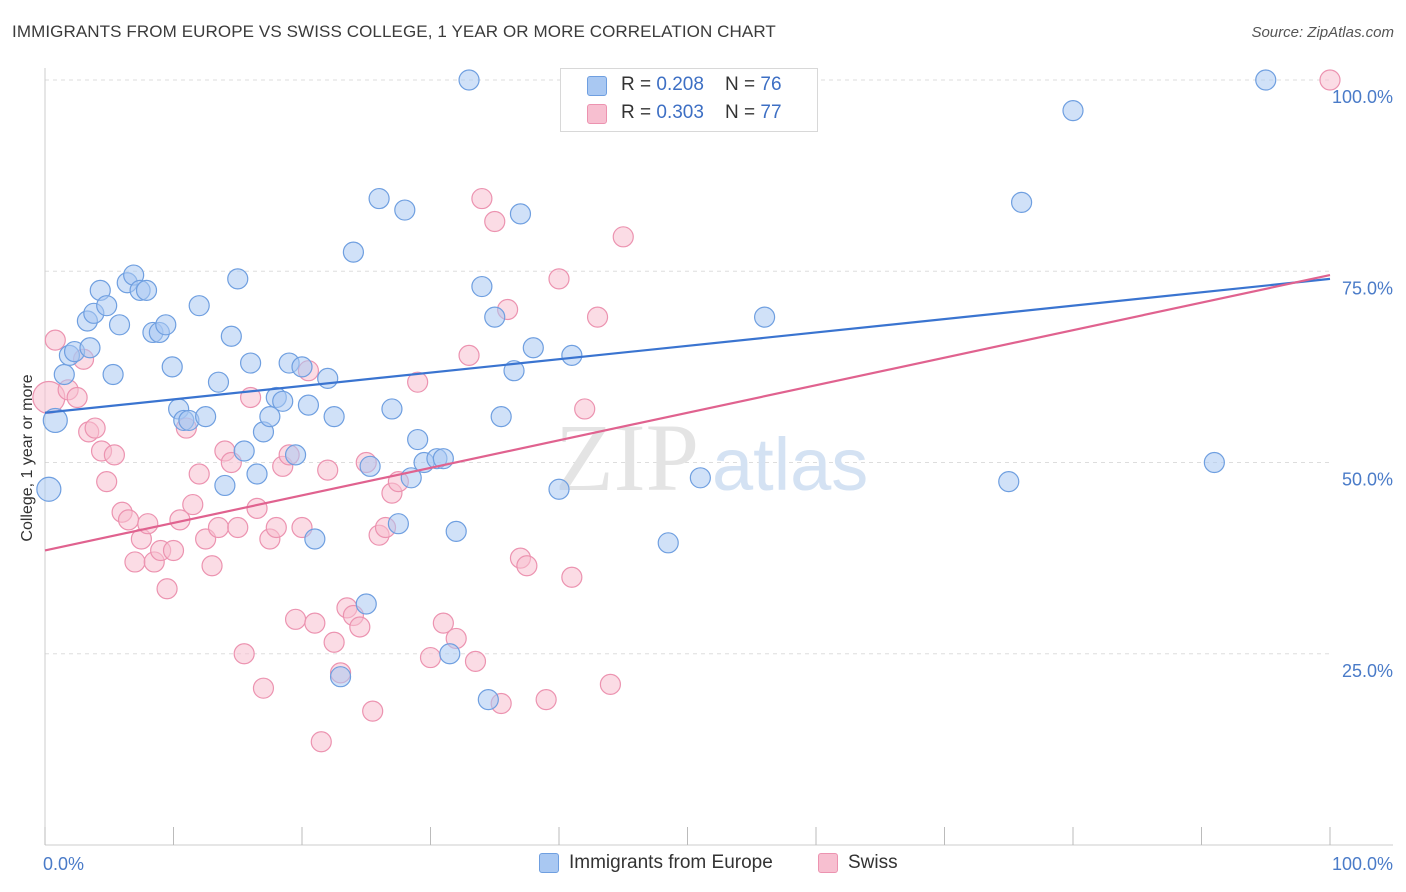  What do you see at coordinates (873, 862) in the screenshot?
I see `bottom-legend-label: Swiss` at bounding box center [873, 862].